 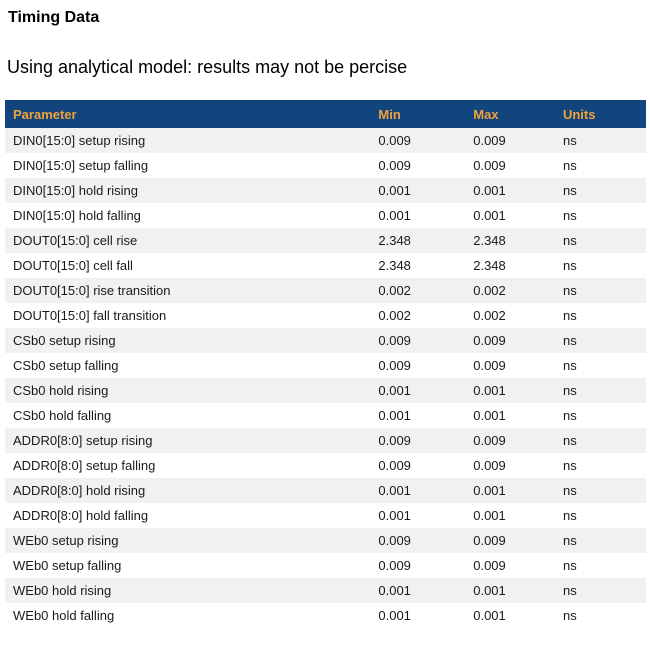 I want to click on table-row: ADDR0[8:0] hold falling 0.001 0.001 ns, so click(x=325, y=515).